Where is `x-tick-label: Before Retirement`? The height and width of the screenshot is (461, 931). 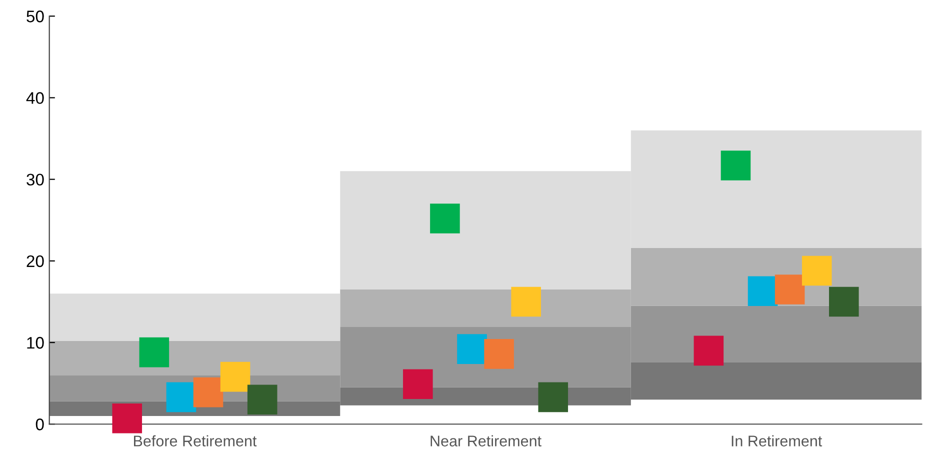
x-tick-label: Before Retirement is located at coordinates (195, 440).